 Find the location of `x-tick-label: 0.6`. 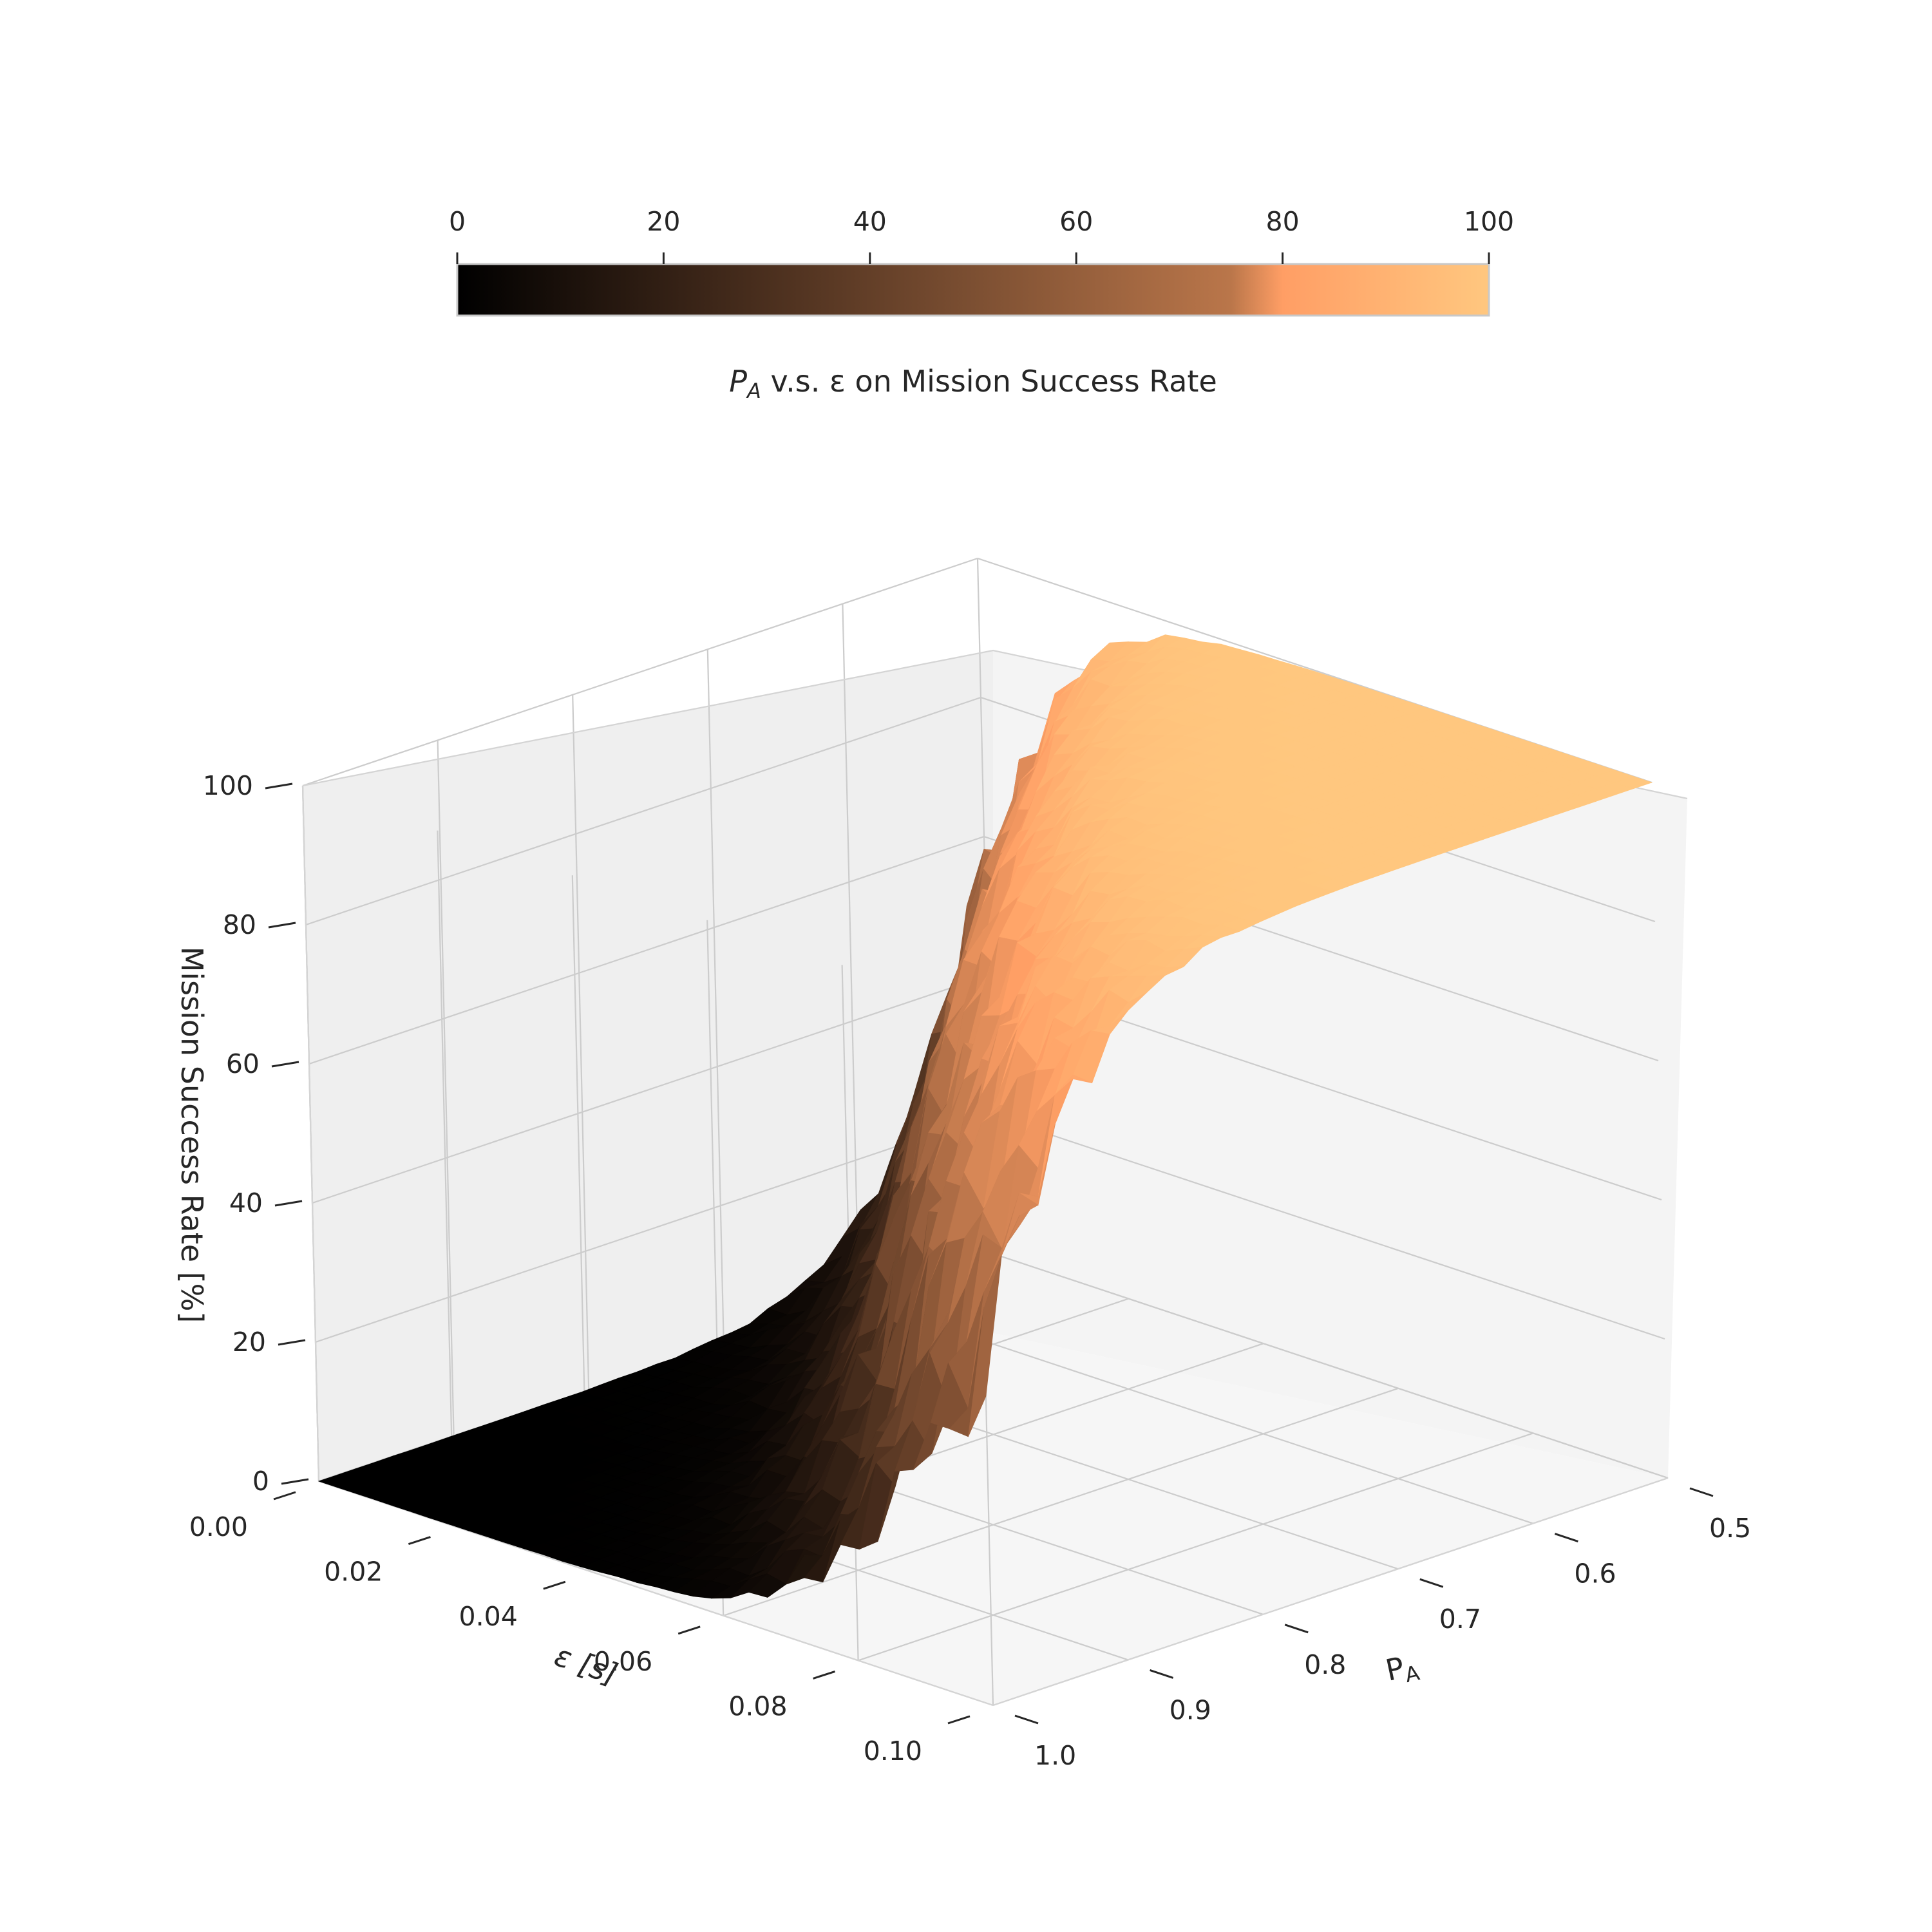

x-tick-label: 0.6 is located at coordinates (1595, 1574).